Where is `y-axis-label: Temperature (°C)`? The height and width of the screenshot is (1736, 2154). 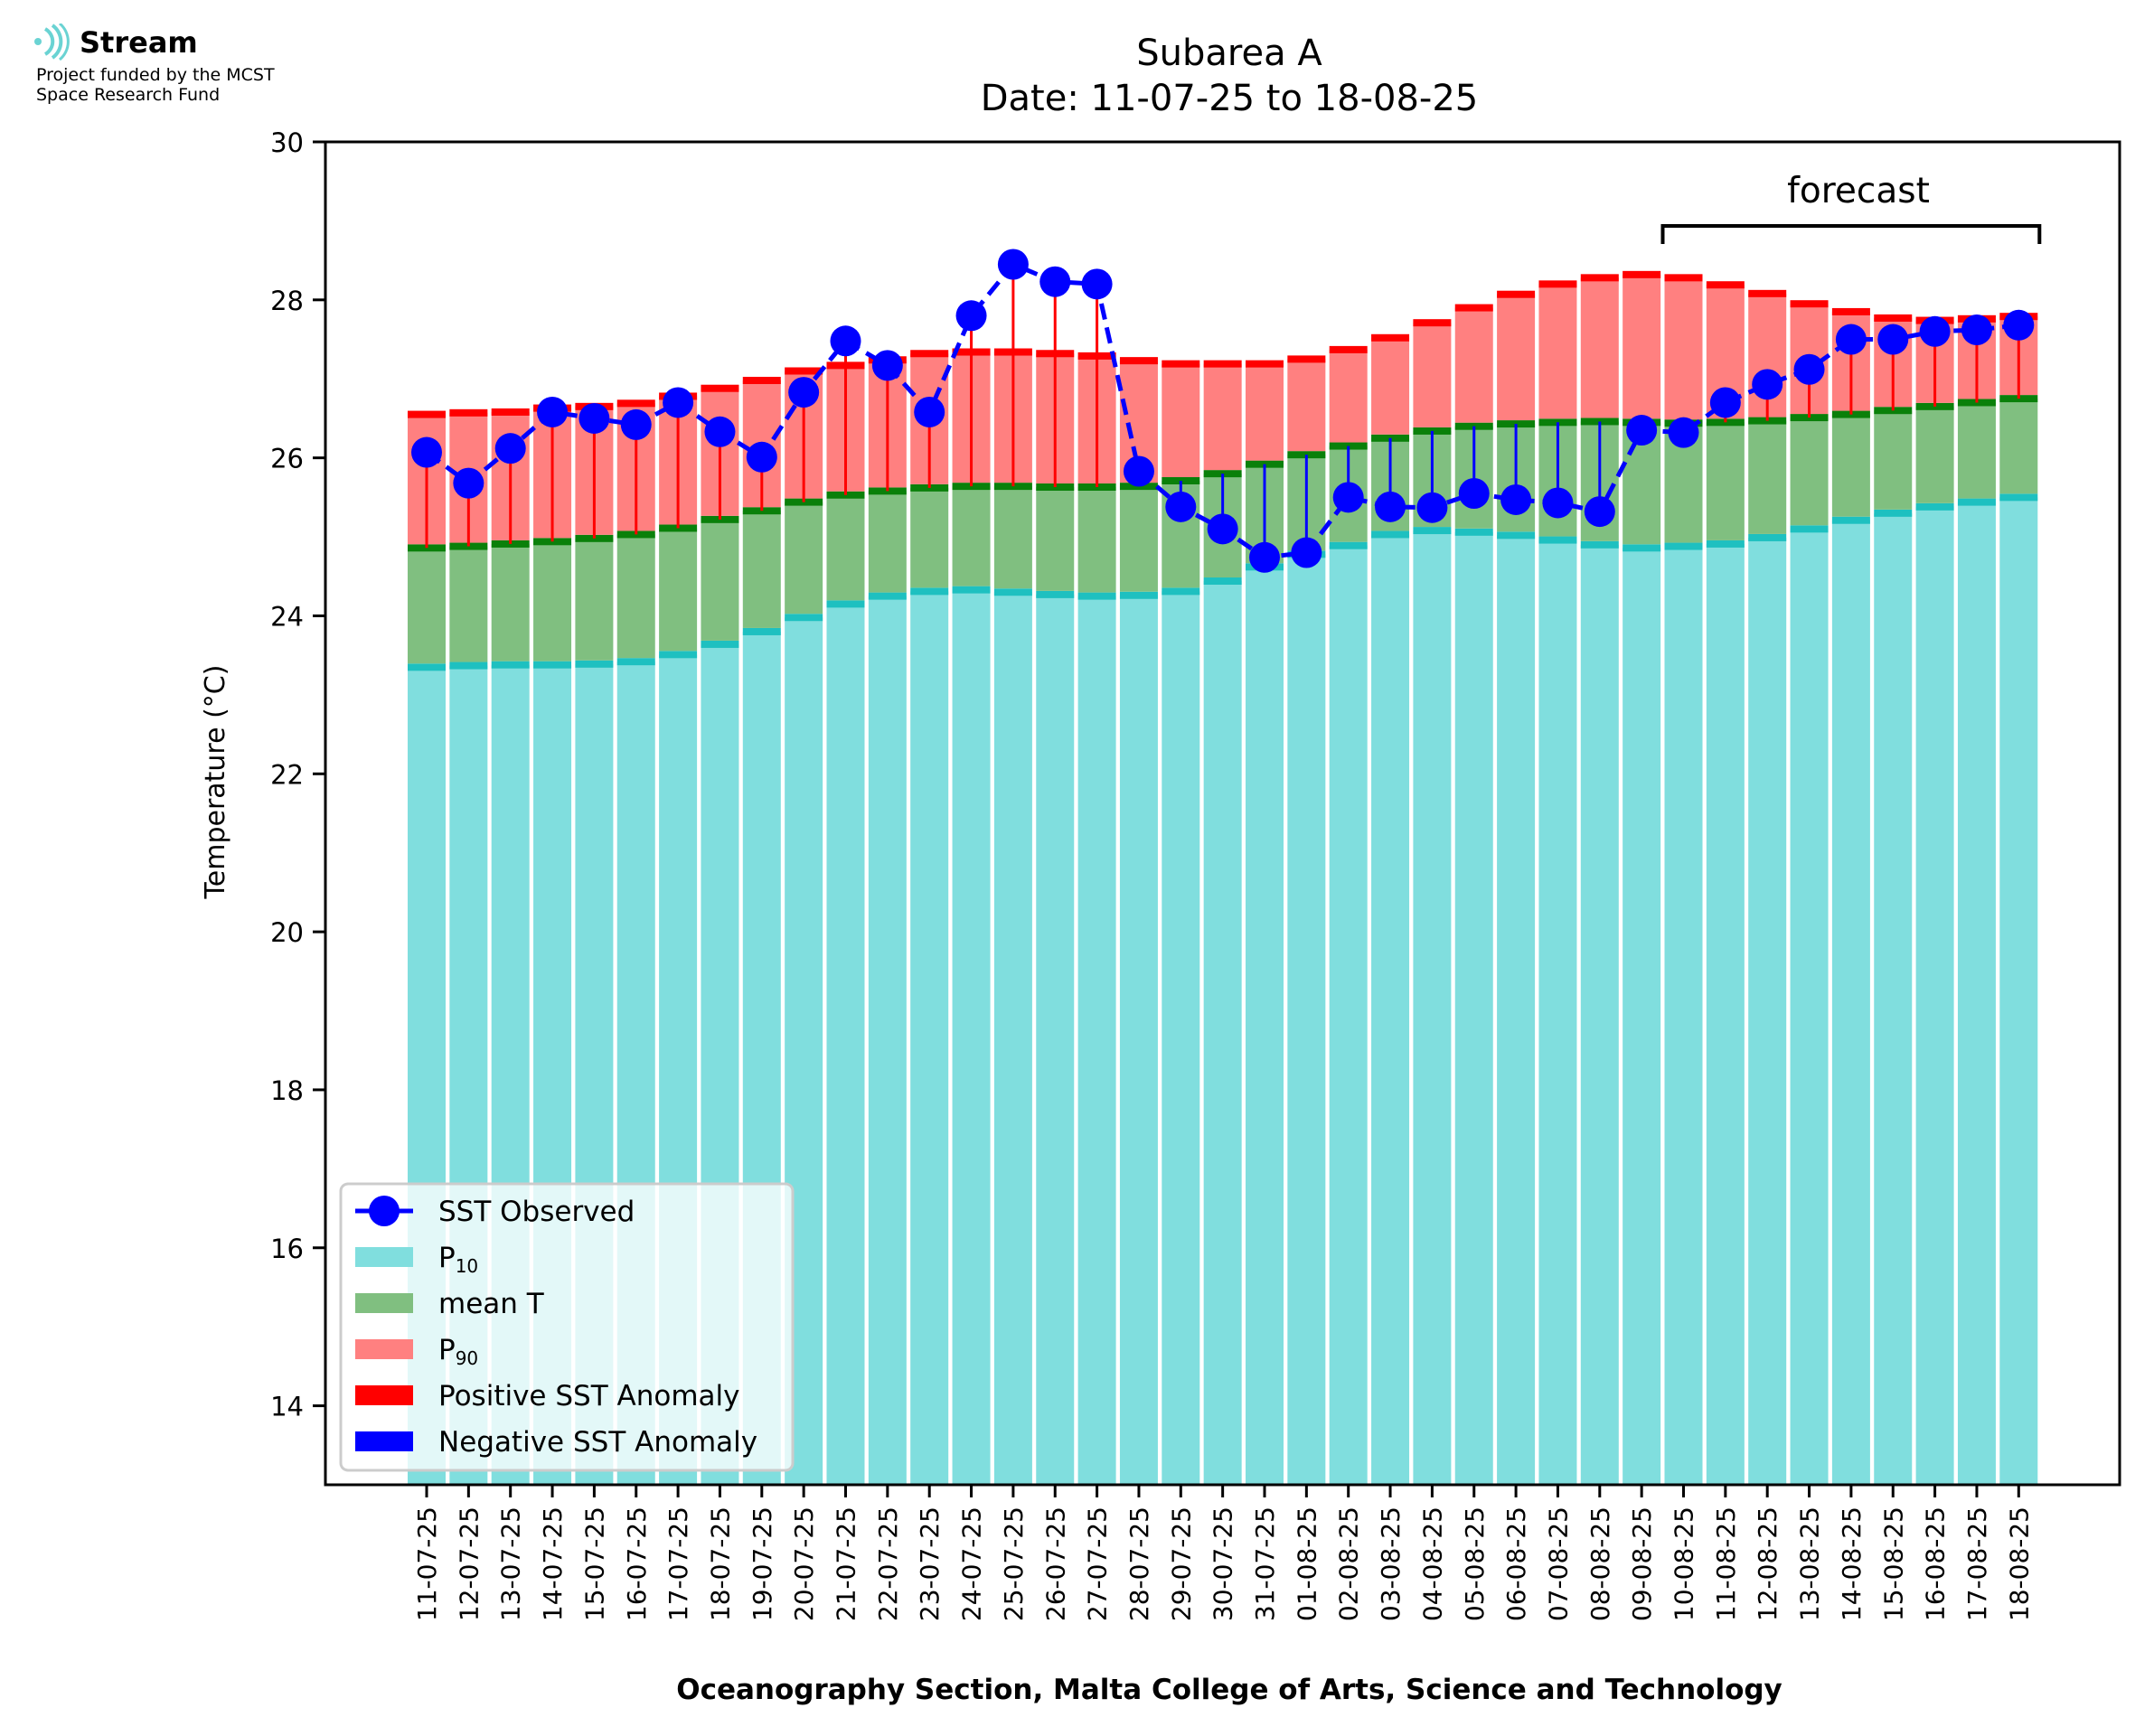 y-axis-label: Temperature (°C) is located at coordinates (215, 782).